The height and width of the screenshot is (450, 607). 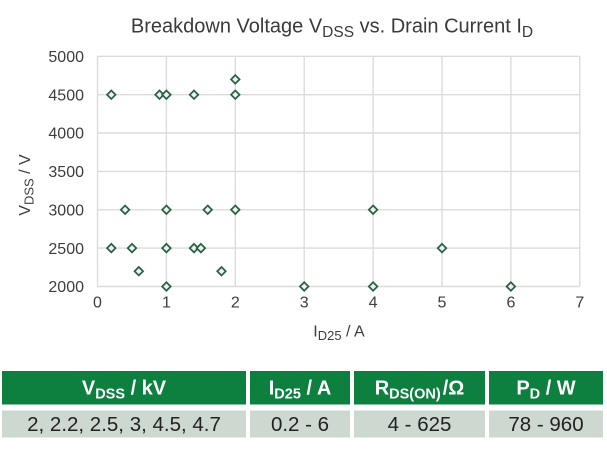 What do you see at coordinates (66, 211) in the screenshot?
I see `svg-text: 3000` at bounding box center [66, 211].